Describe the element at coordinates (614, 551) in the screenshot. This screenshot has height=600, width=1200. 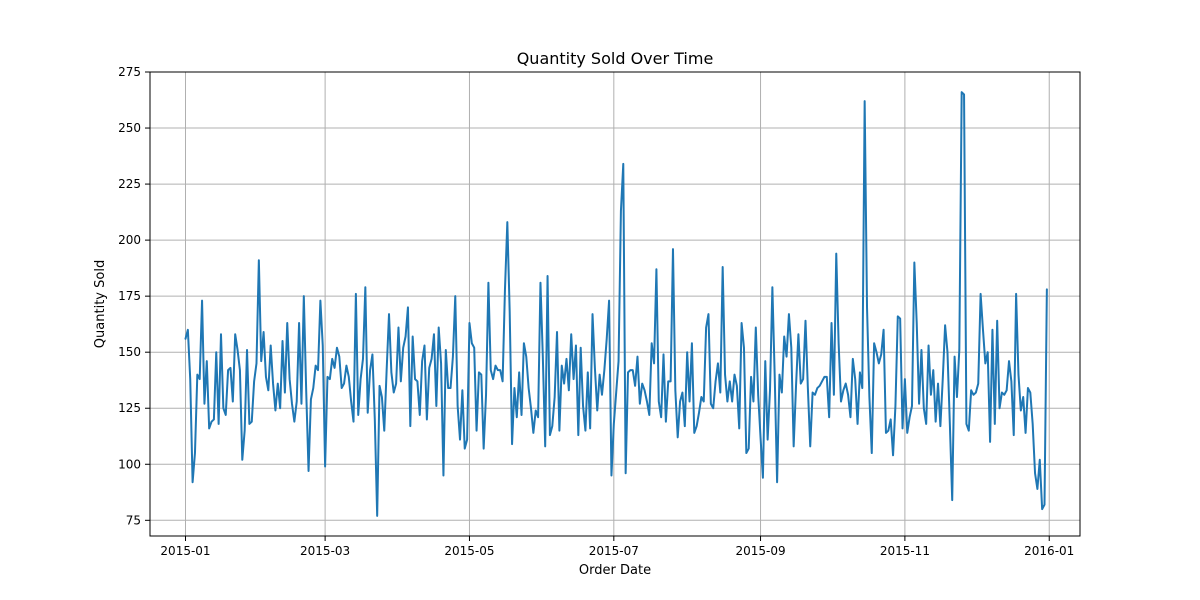
I see `x-tick-label: 2015-07` at that location.